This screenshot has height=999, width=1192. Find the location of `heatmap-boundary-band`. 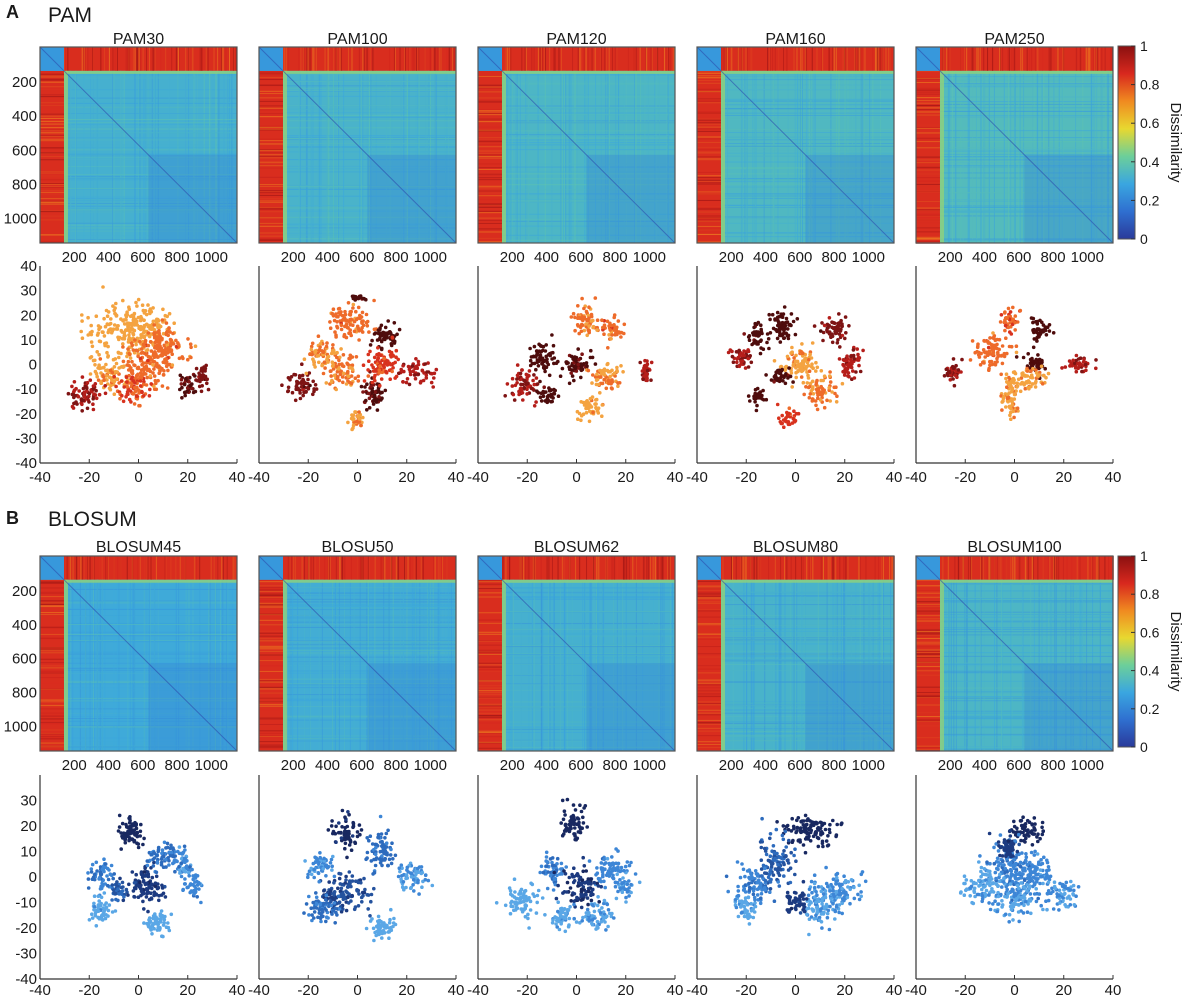

heatmap-boundary-band is located at coordinates (1026, 72).